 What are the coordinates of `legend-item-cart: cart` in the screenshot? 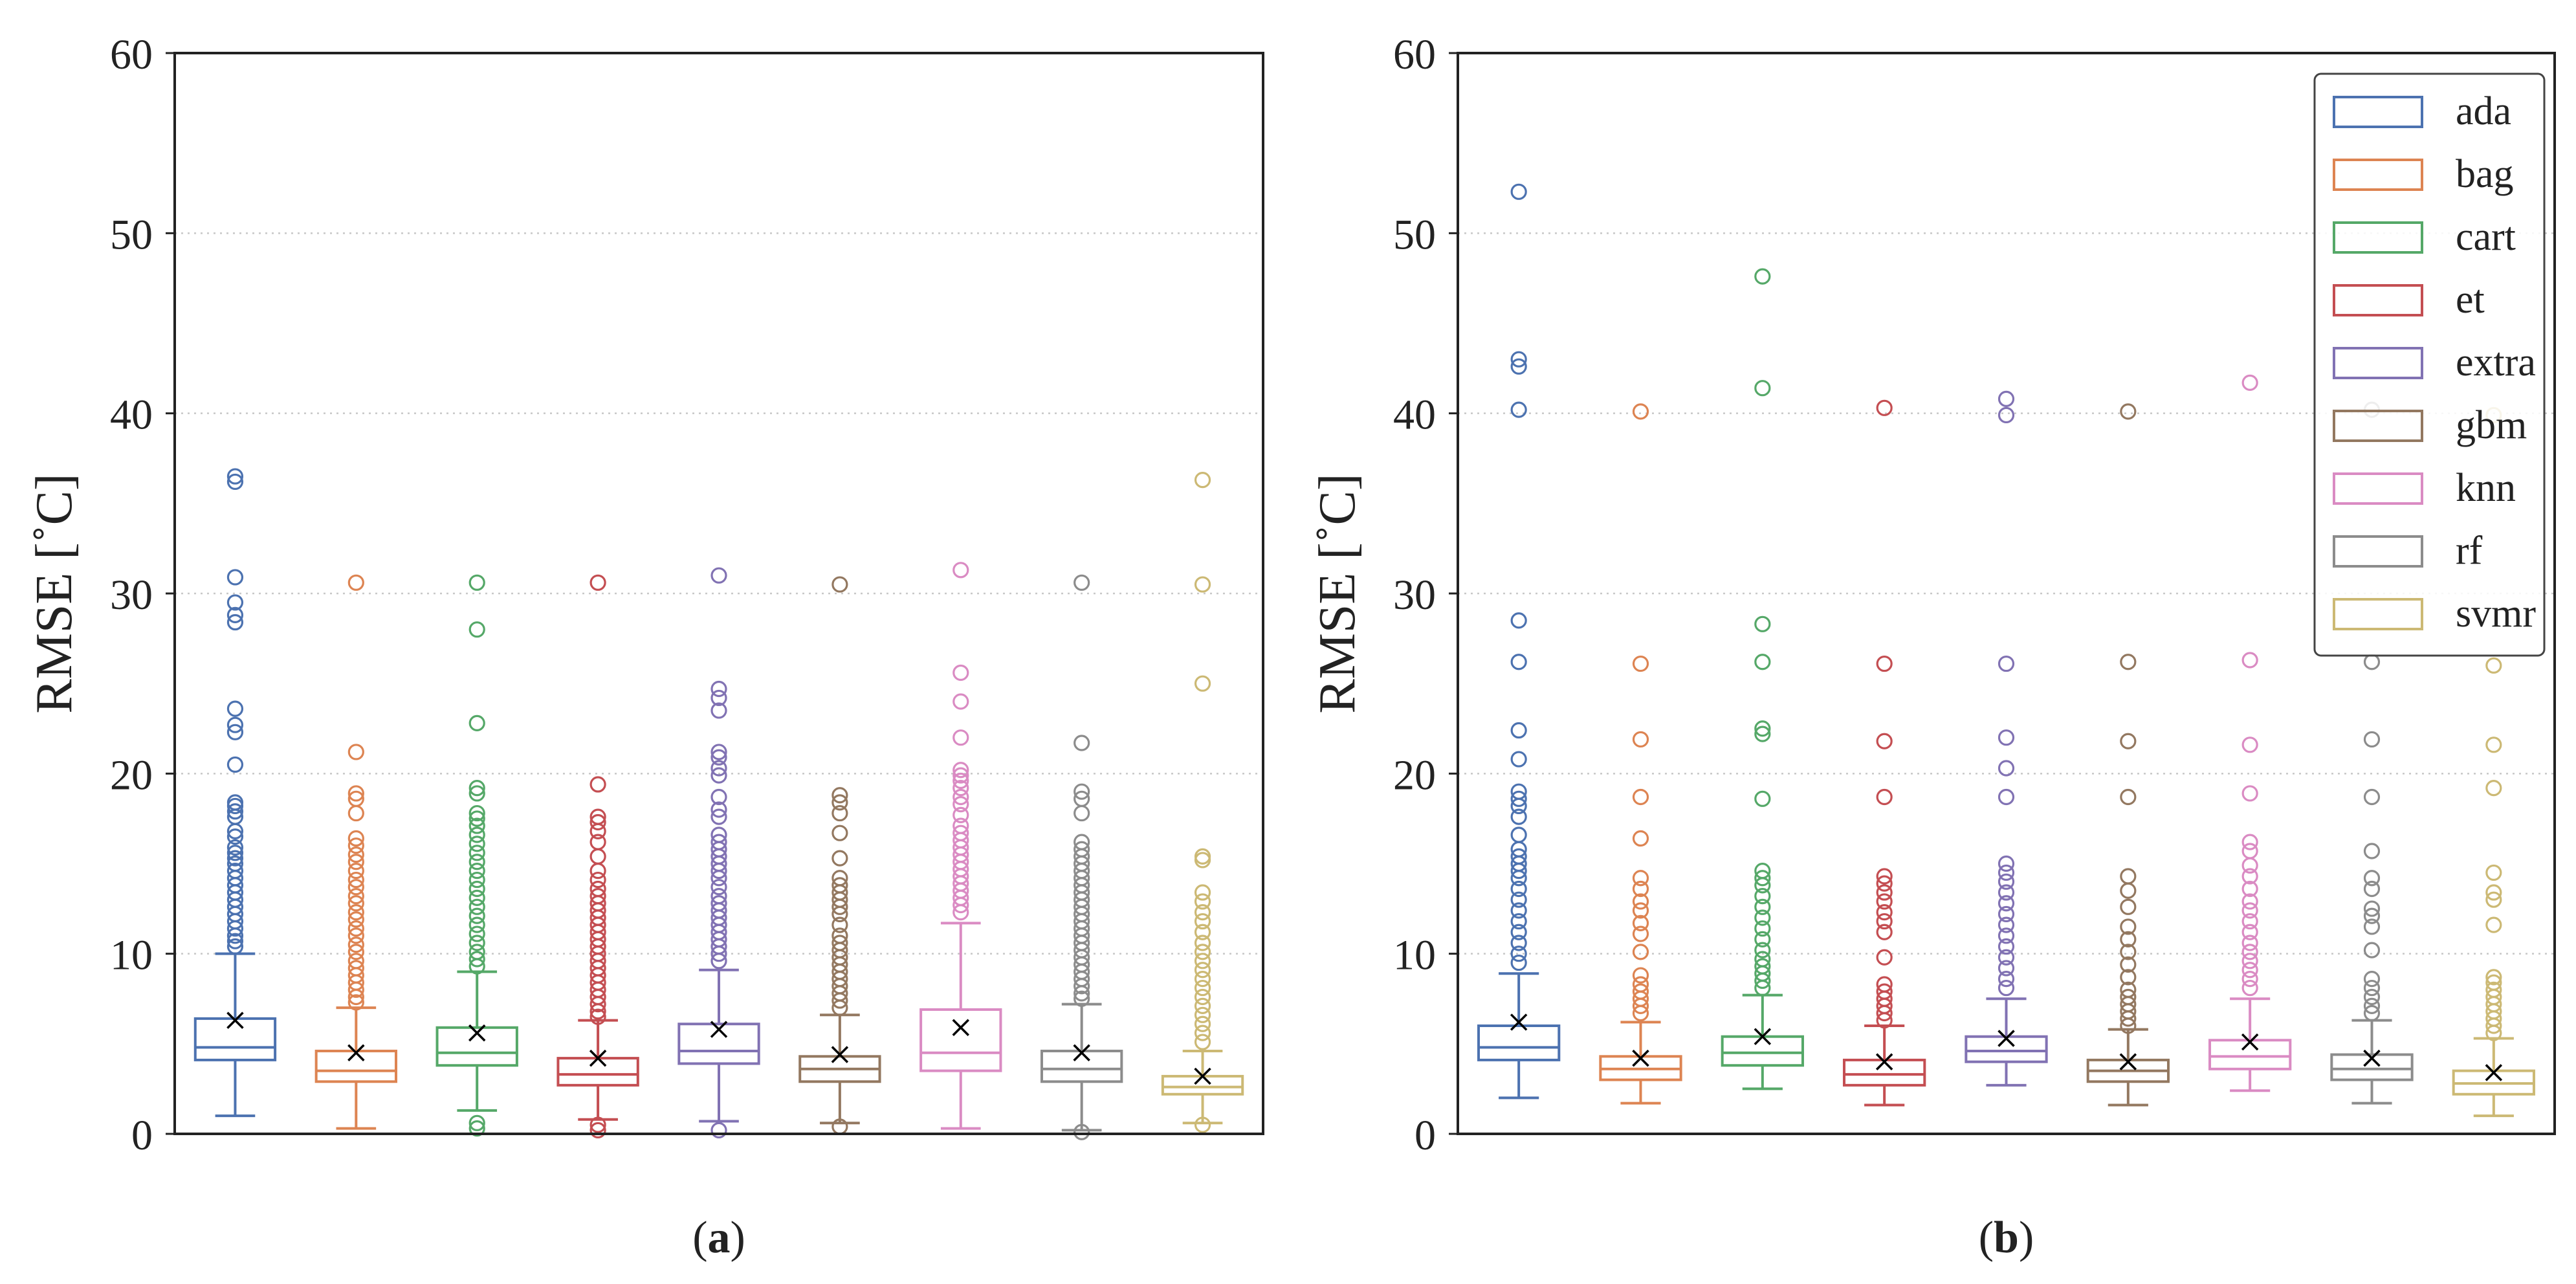 It's located at (2425, 237).